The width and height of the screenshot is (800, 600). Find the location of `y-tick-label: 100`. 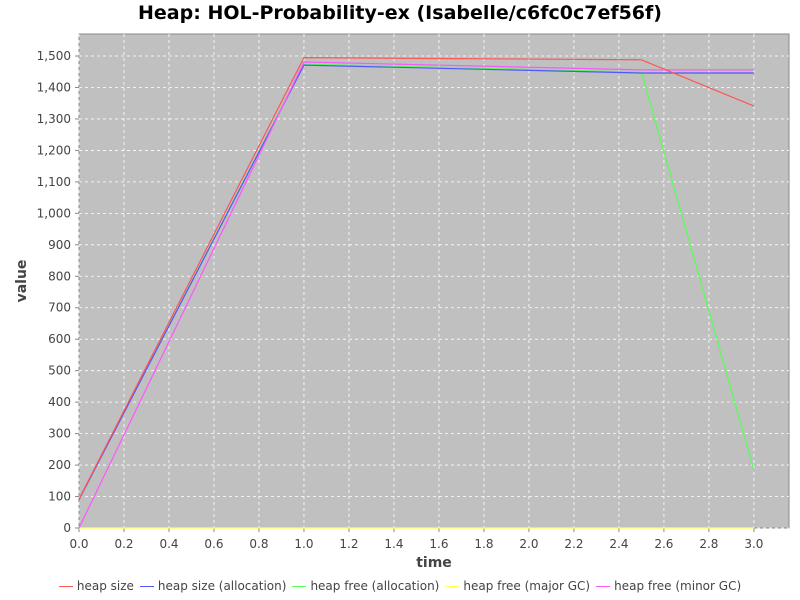

y-tick-label: 100 is located at coordinates (59, 497).